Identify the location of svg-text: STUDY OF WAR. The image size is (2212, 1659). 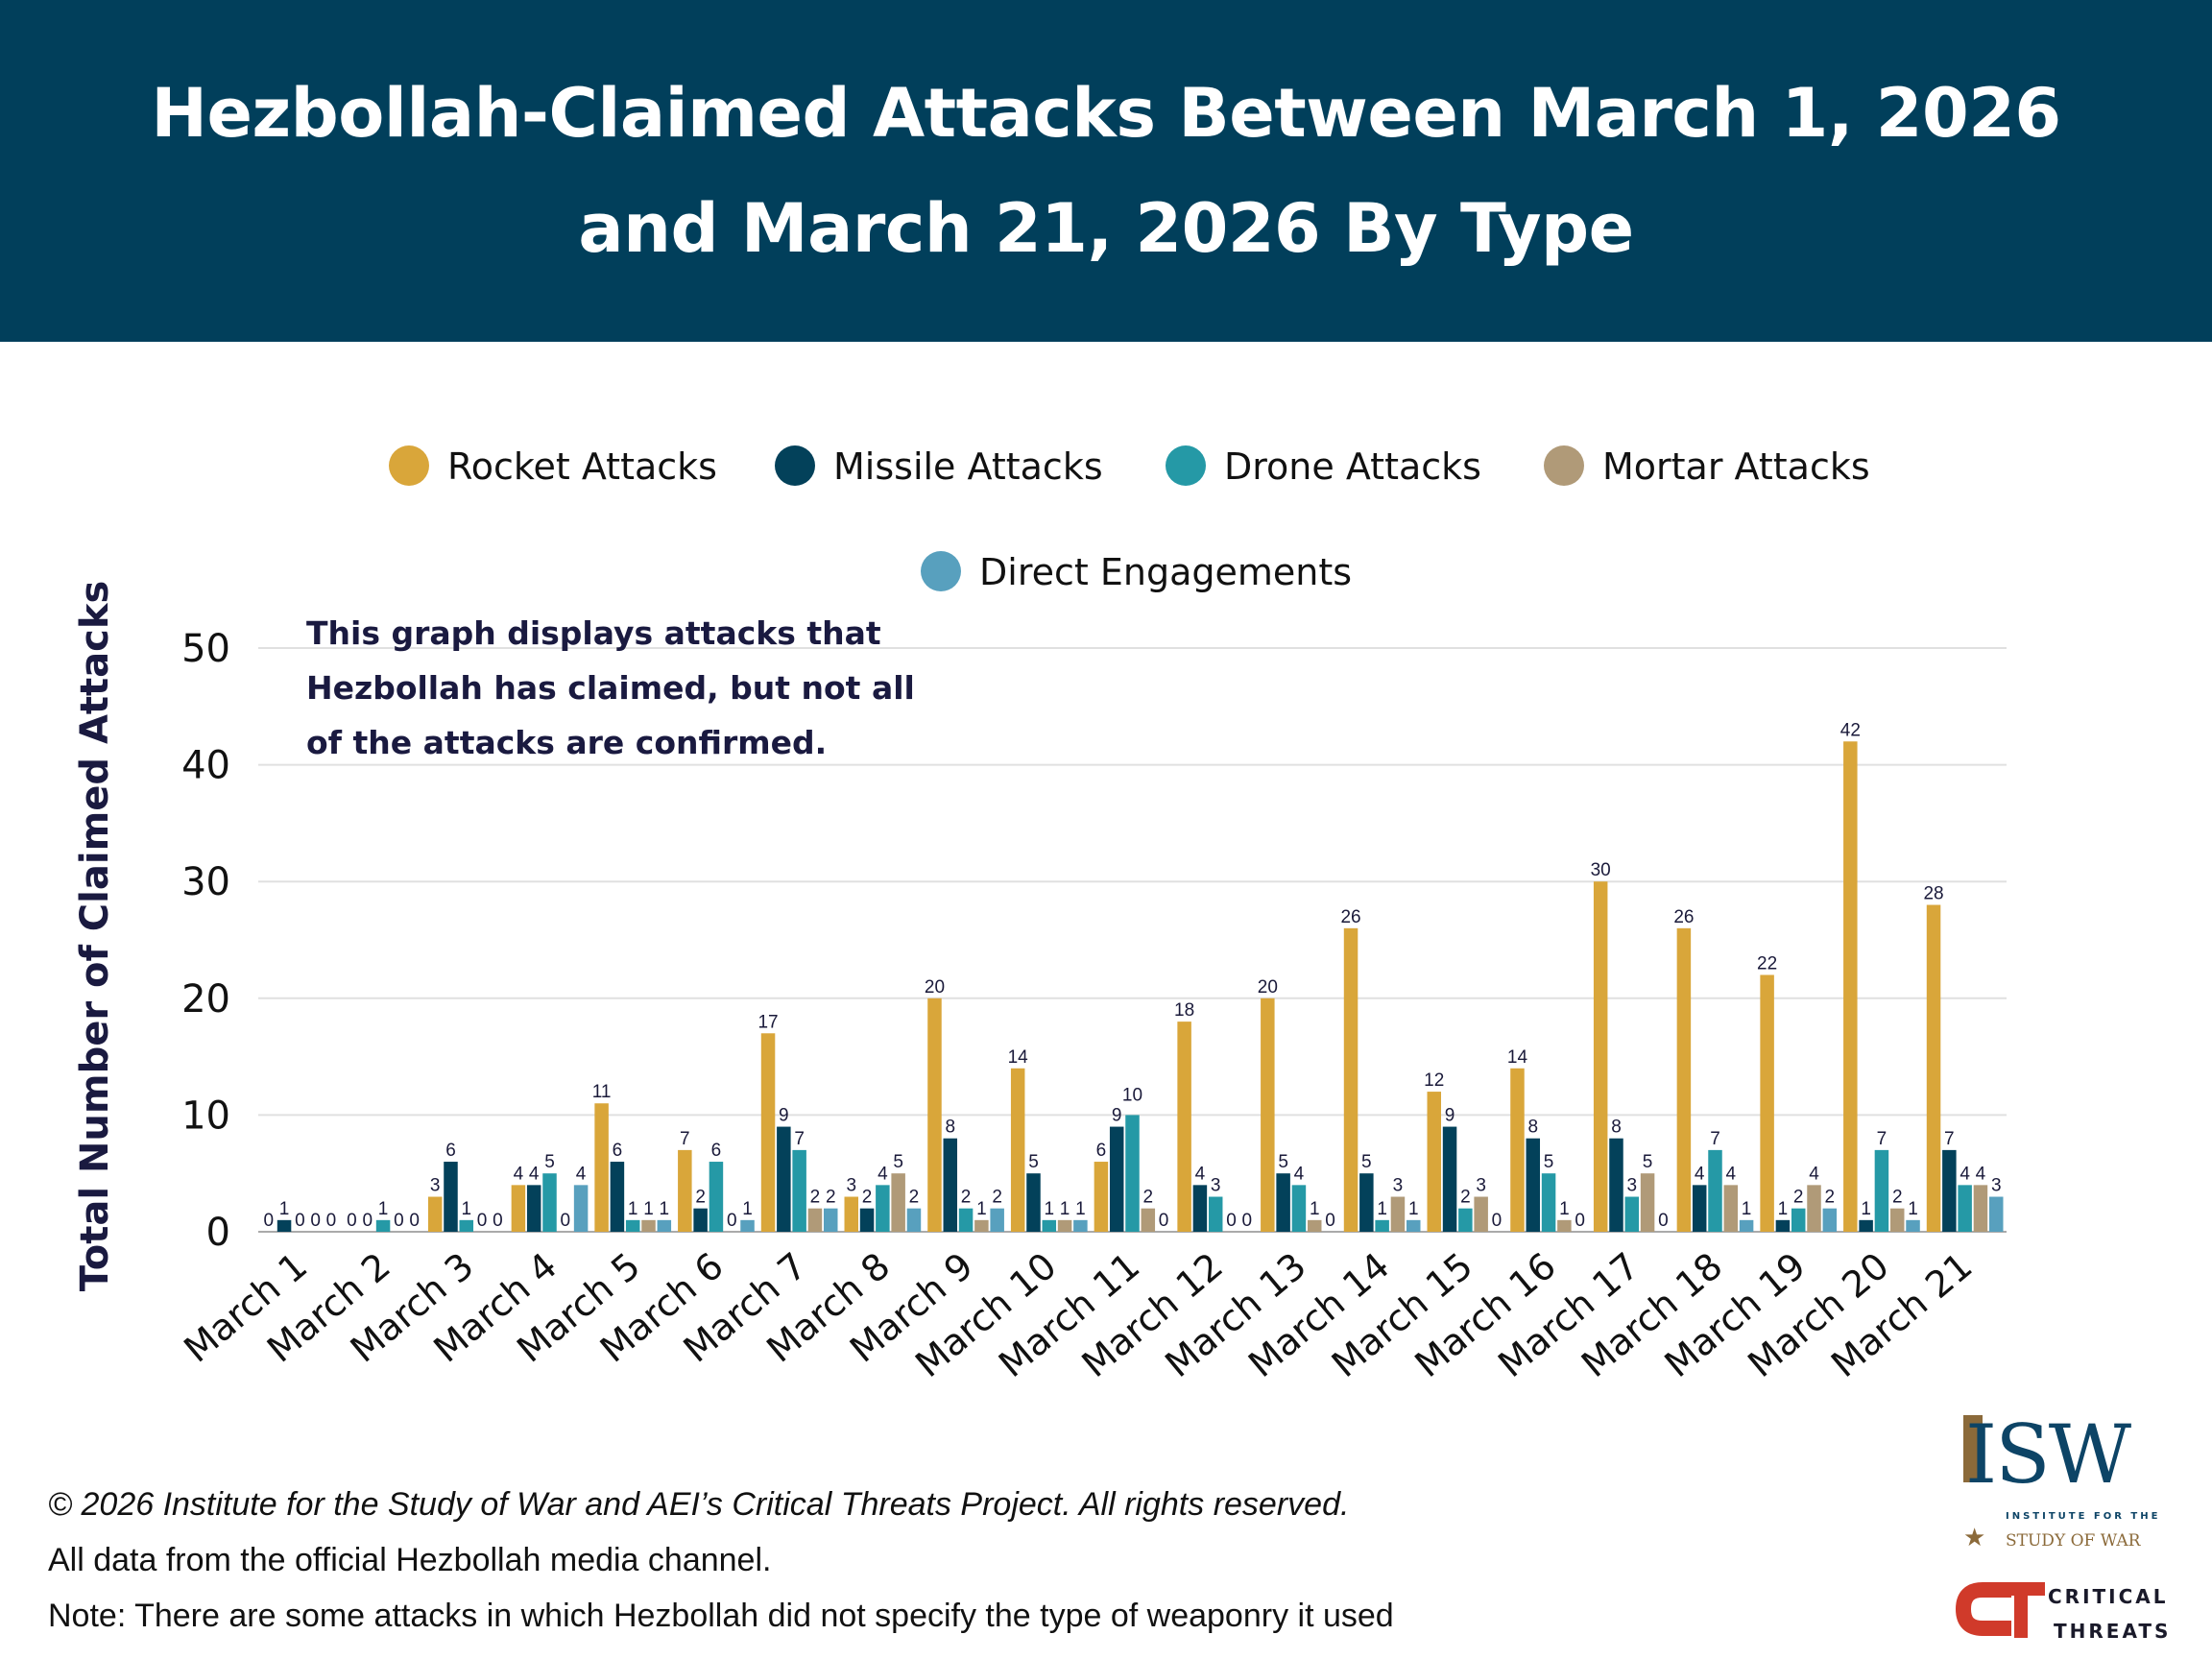
(2074, 1541).